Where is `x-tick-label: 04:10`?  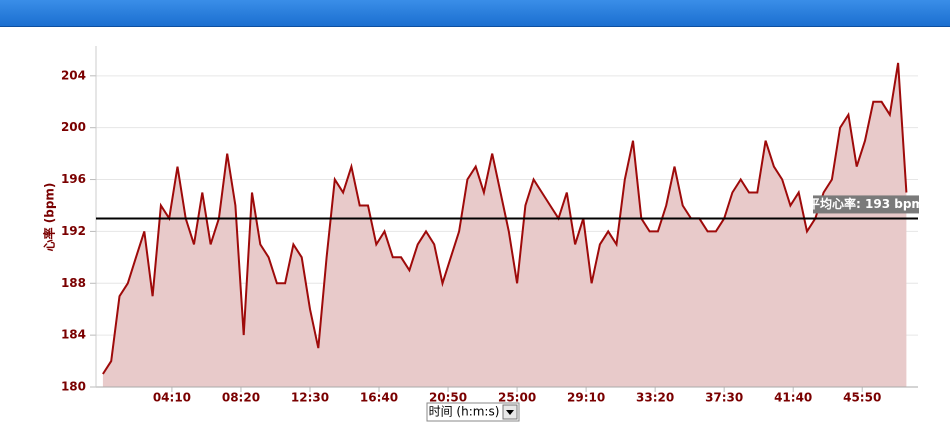 x-tick-label: 04:10 is located at coordinates (172, 398).